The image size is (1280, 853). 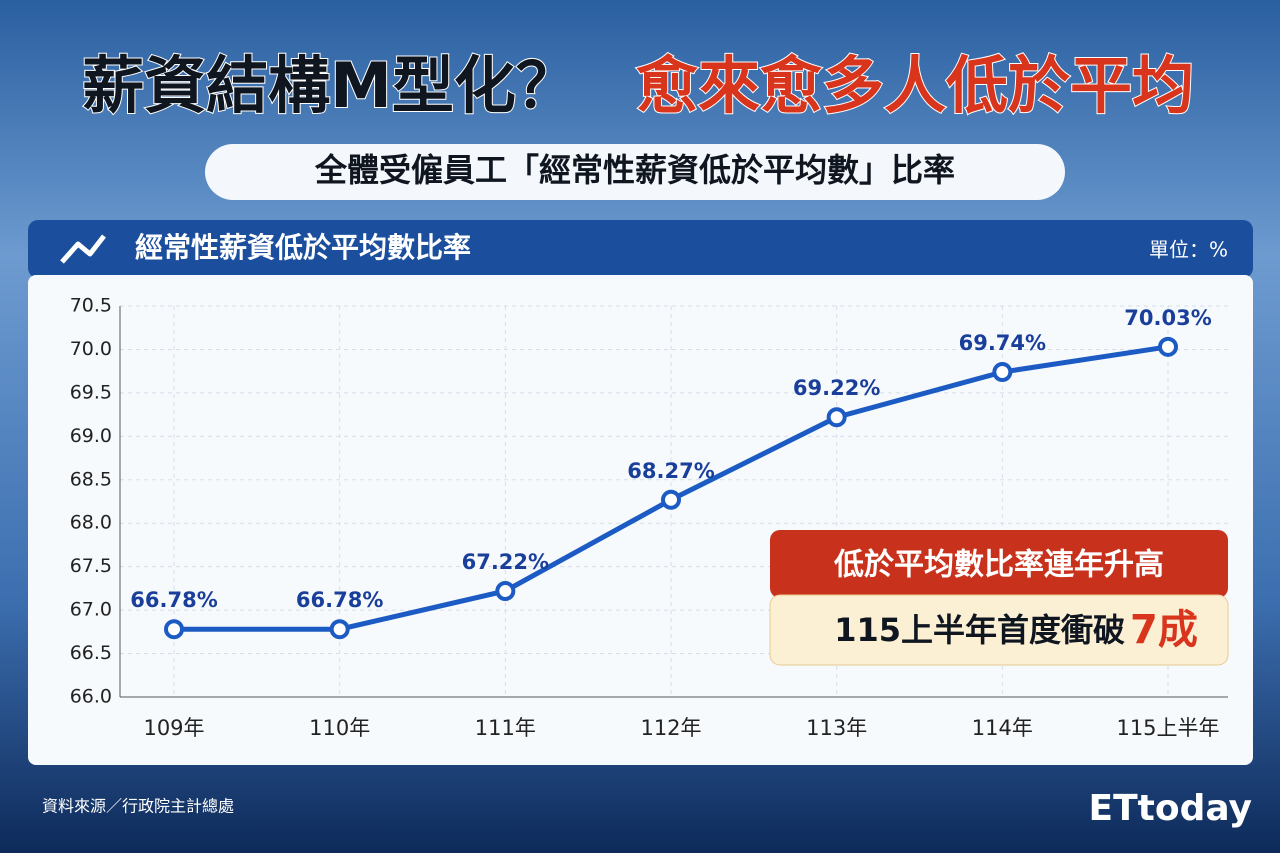 I want to click on x-tick-label: 110年, so click(x=339, y=728).